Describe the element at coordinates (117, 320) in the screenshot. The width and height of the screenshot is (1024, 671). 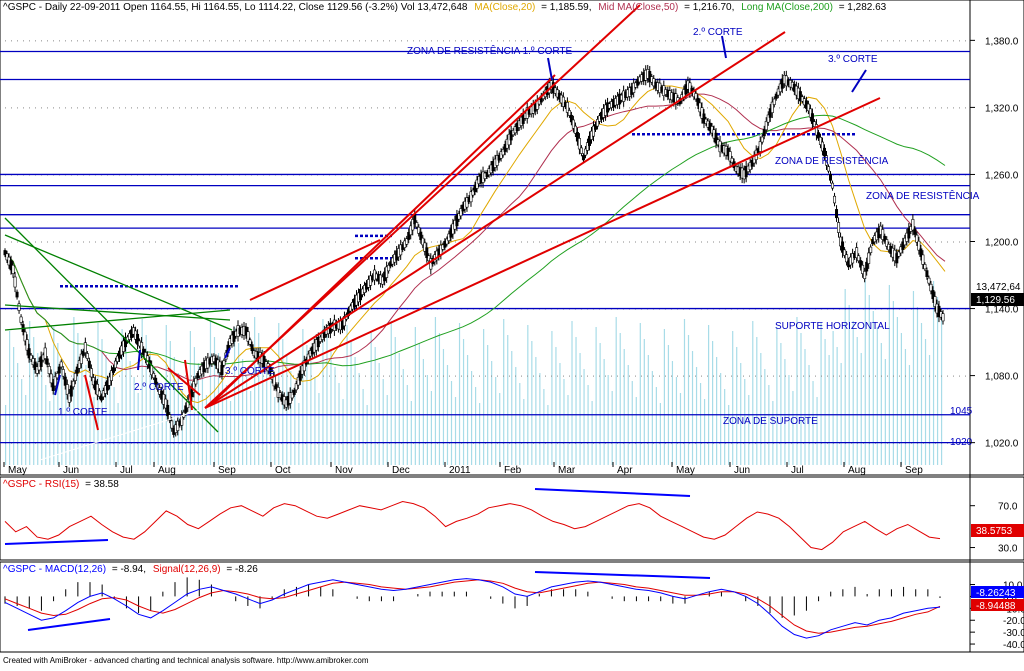
I see `green-trendline` at that location.